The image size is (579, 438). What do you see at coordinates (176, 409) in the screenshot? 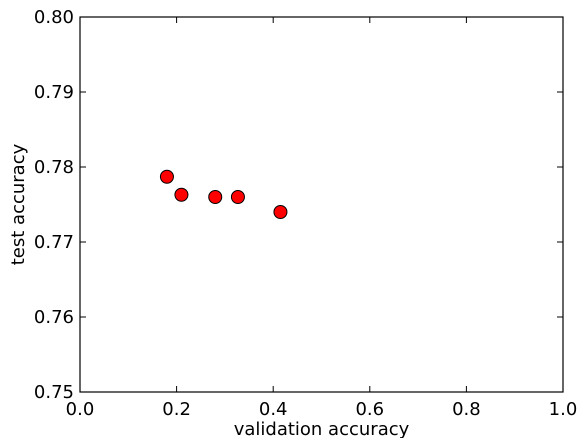
I see `x-tick-label: 0.2` at bounding box center [176, 409].